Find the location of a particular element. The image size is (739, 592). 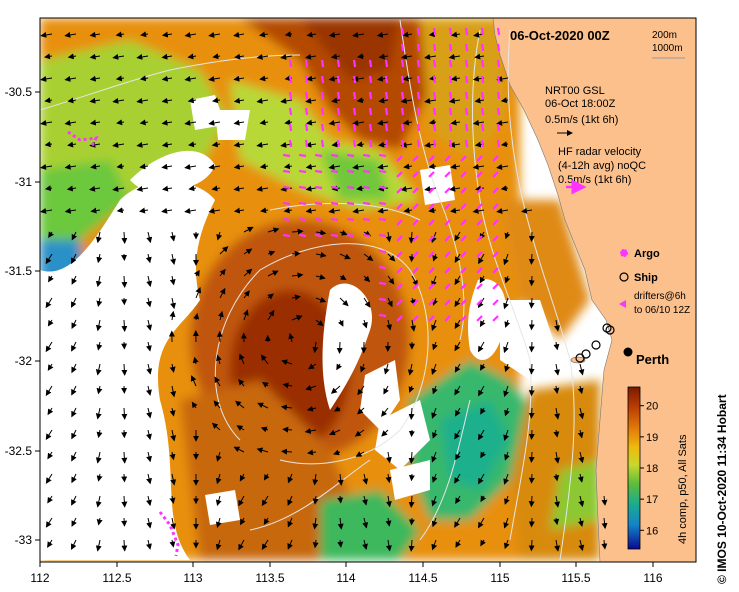

x-axis-tick-label: 114 is located at coordinates (345, 578).